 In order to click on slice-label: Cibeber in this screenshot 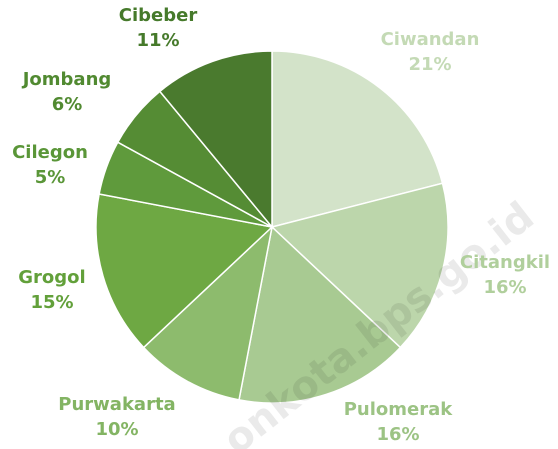, I will do `click(158, 15)`.